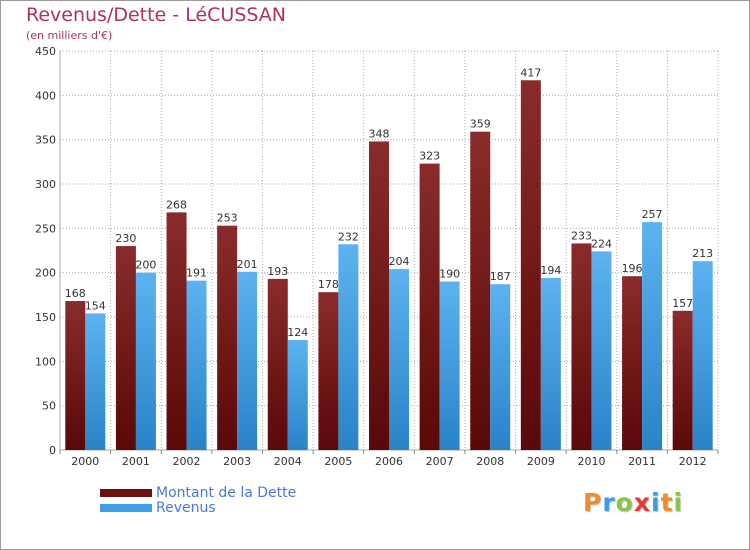 The height and width of the screenshot is (550, 750). I want to click on y-tick-label: 0, so click(52, 450).